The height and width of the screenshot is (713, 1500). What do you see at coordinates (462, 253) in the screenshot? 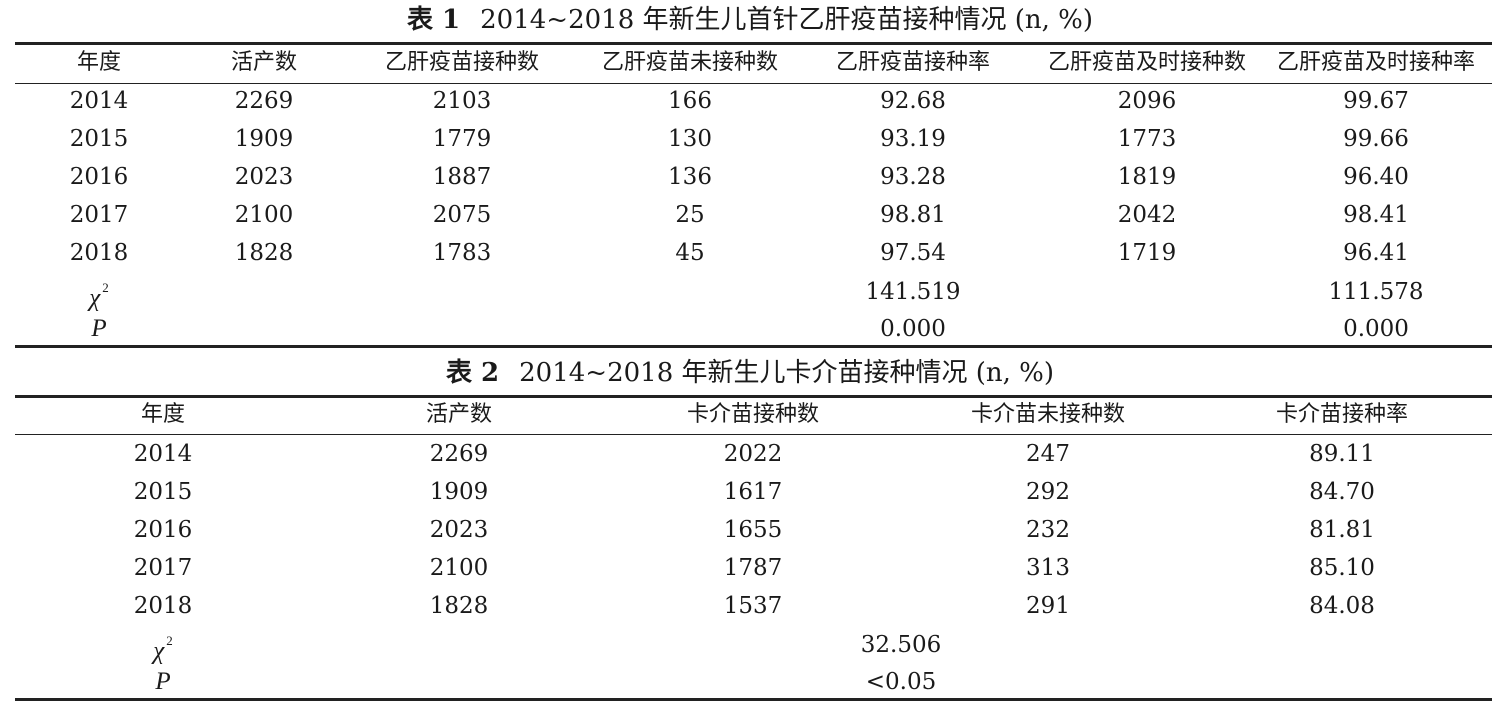
I see `table1-cell: 1783` at bounding box center [462, 253].